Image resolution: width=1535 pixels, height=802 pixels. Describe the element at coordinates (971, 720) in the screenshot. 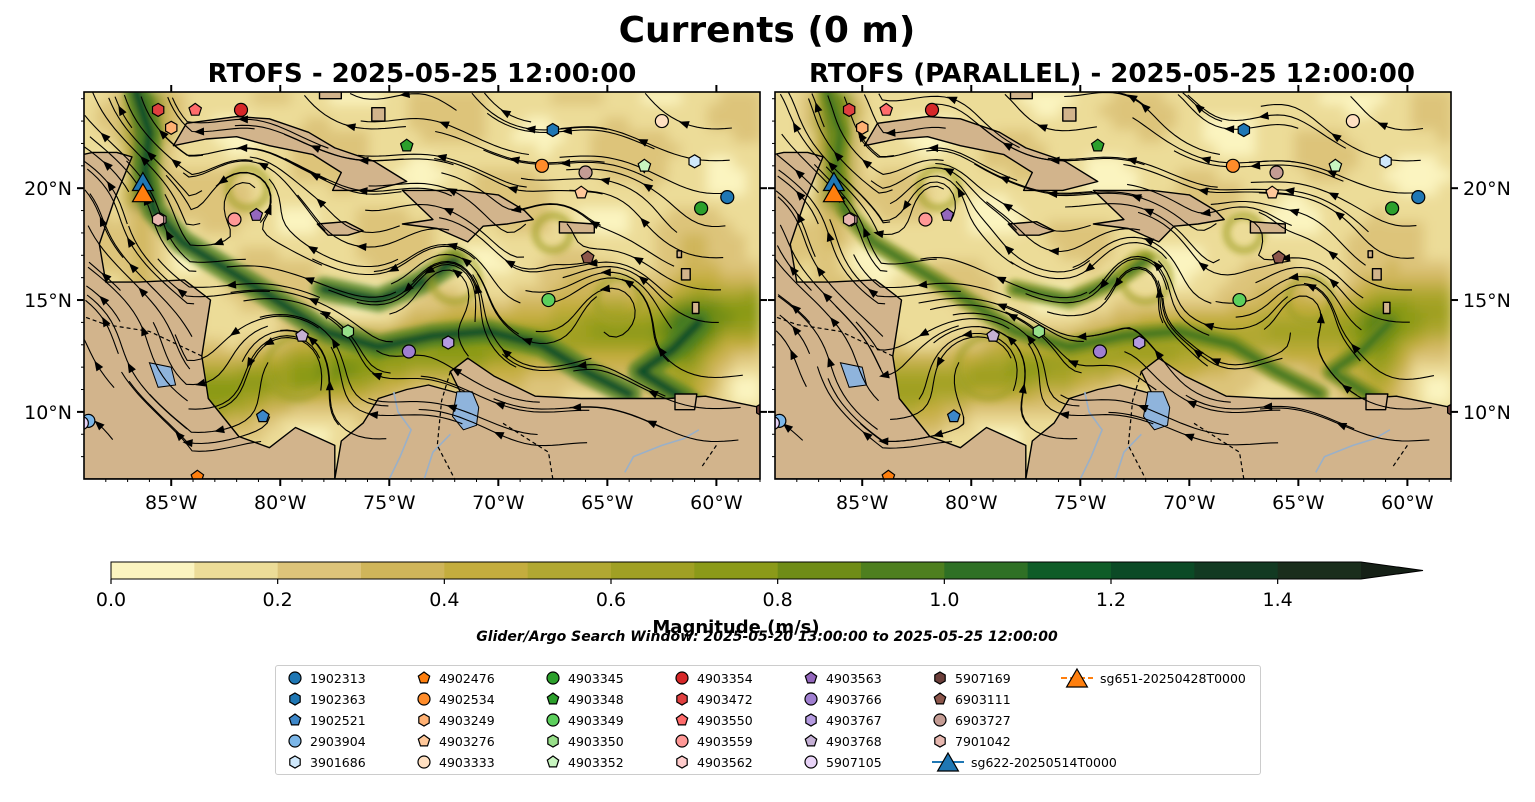

I see `legend-item: 6903727` at that location.